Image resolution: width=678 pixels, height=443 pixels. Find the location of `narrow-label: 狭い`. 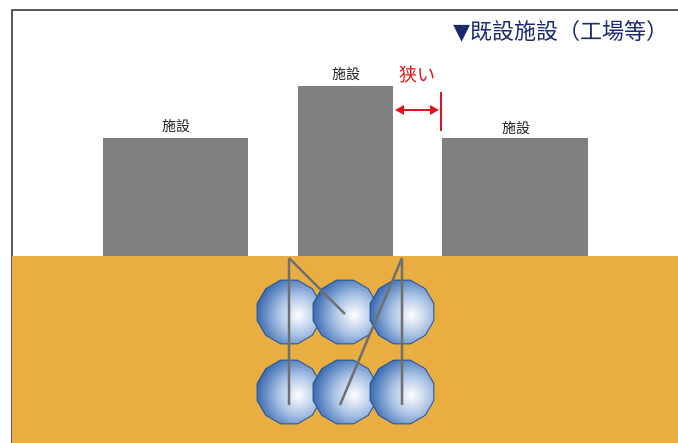

narrow-label: 狭い is located at coordinates (417, 75).